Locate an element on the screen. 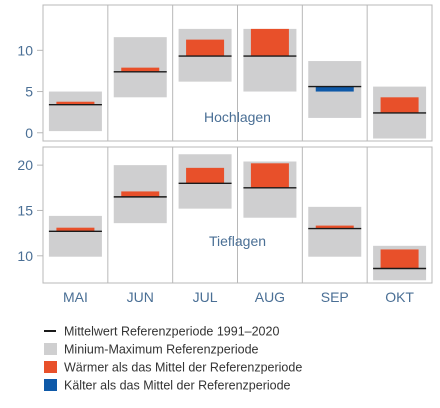 This screenshot has width=440, height=408. y-tick-label: 15 is located at coordinates (25, 210).